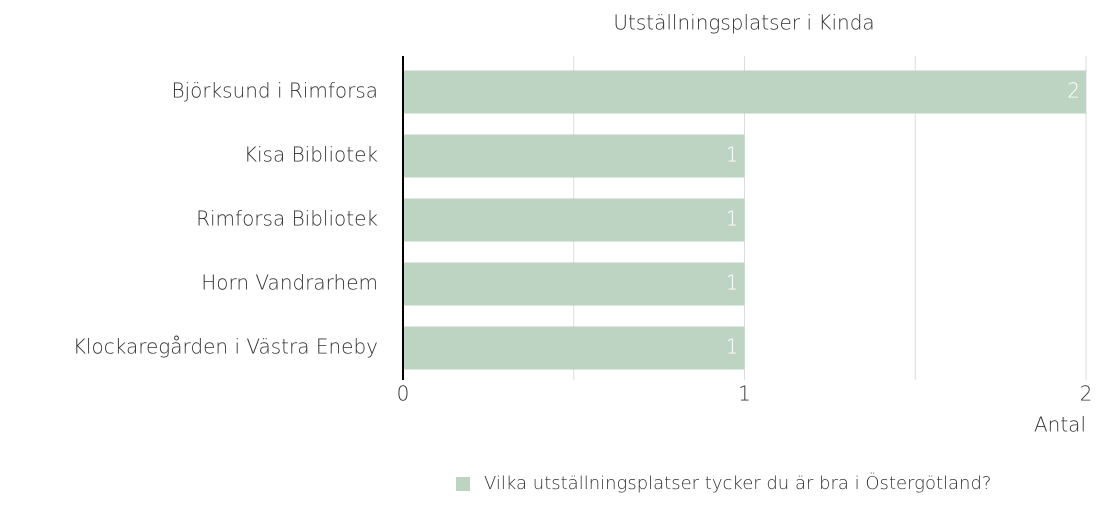 This screenshot has height=506, width=1096. I want to click on legend-swatch, so click(463, 484).